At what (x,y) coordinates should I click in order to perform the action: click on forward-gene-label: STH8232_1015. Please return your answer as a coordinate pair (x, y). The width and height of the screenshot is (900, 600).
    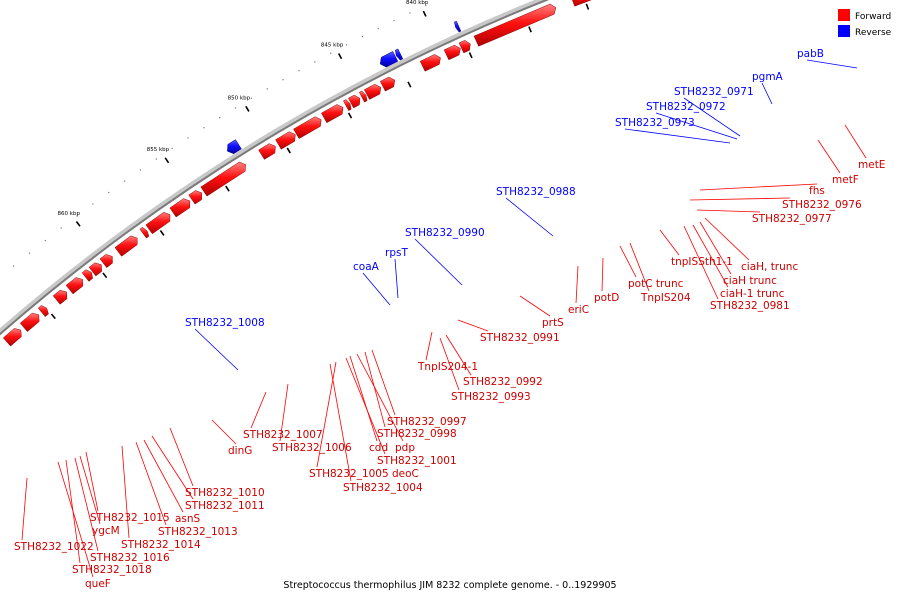
    Looking at the image, I should click on (130, 518).